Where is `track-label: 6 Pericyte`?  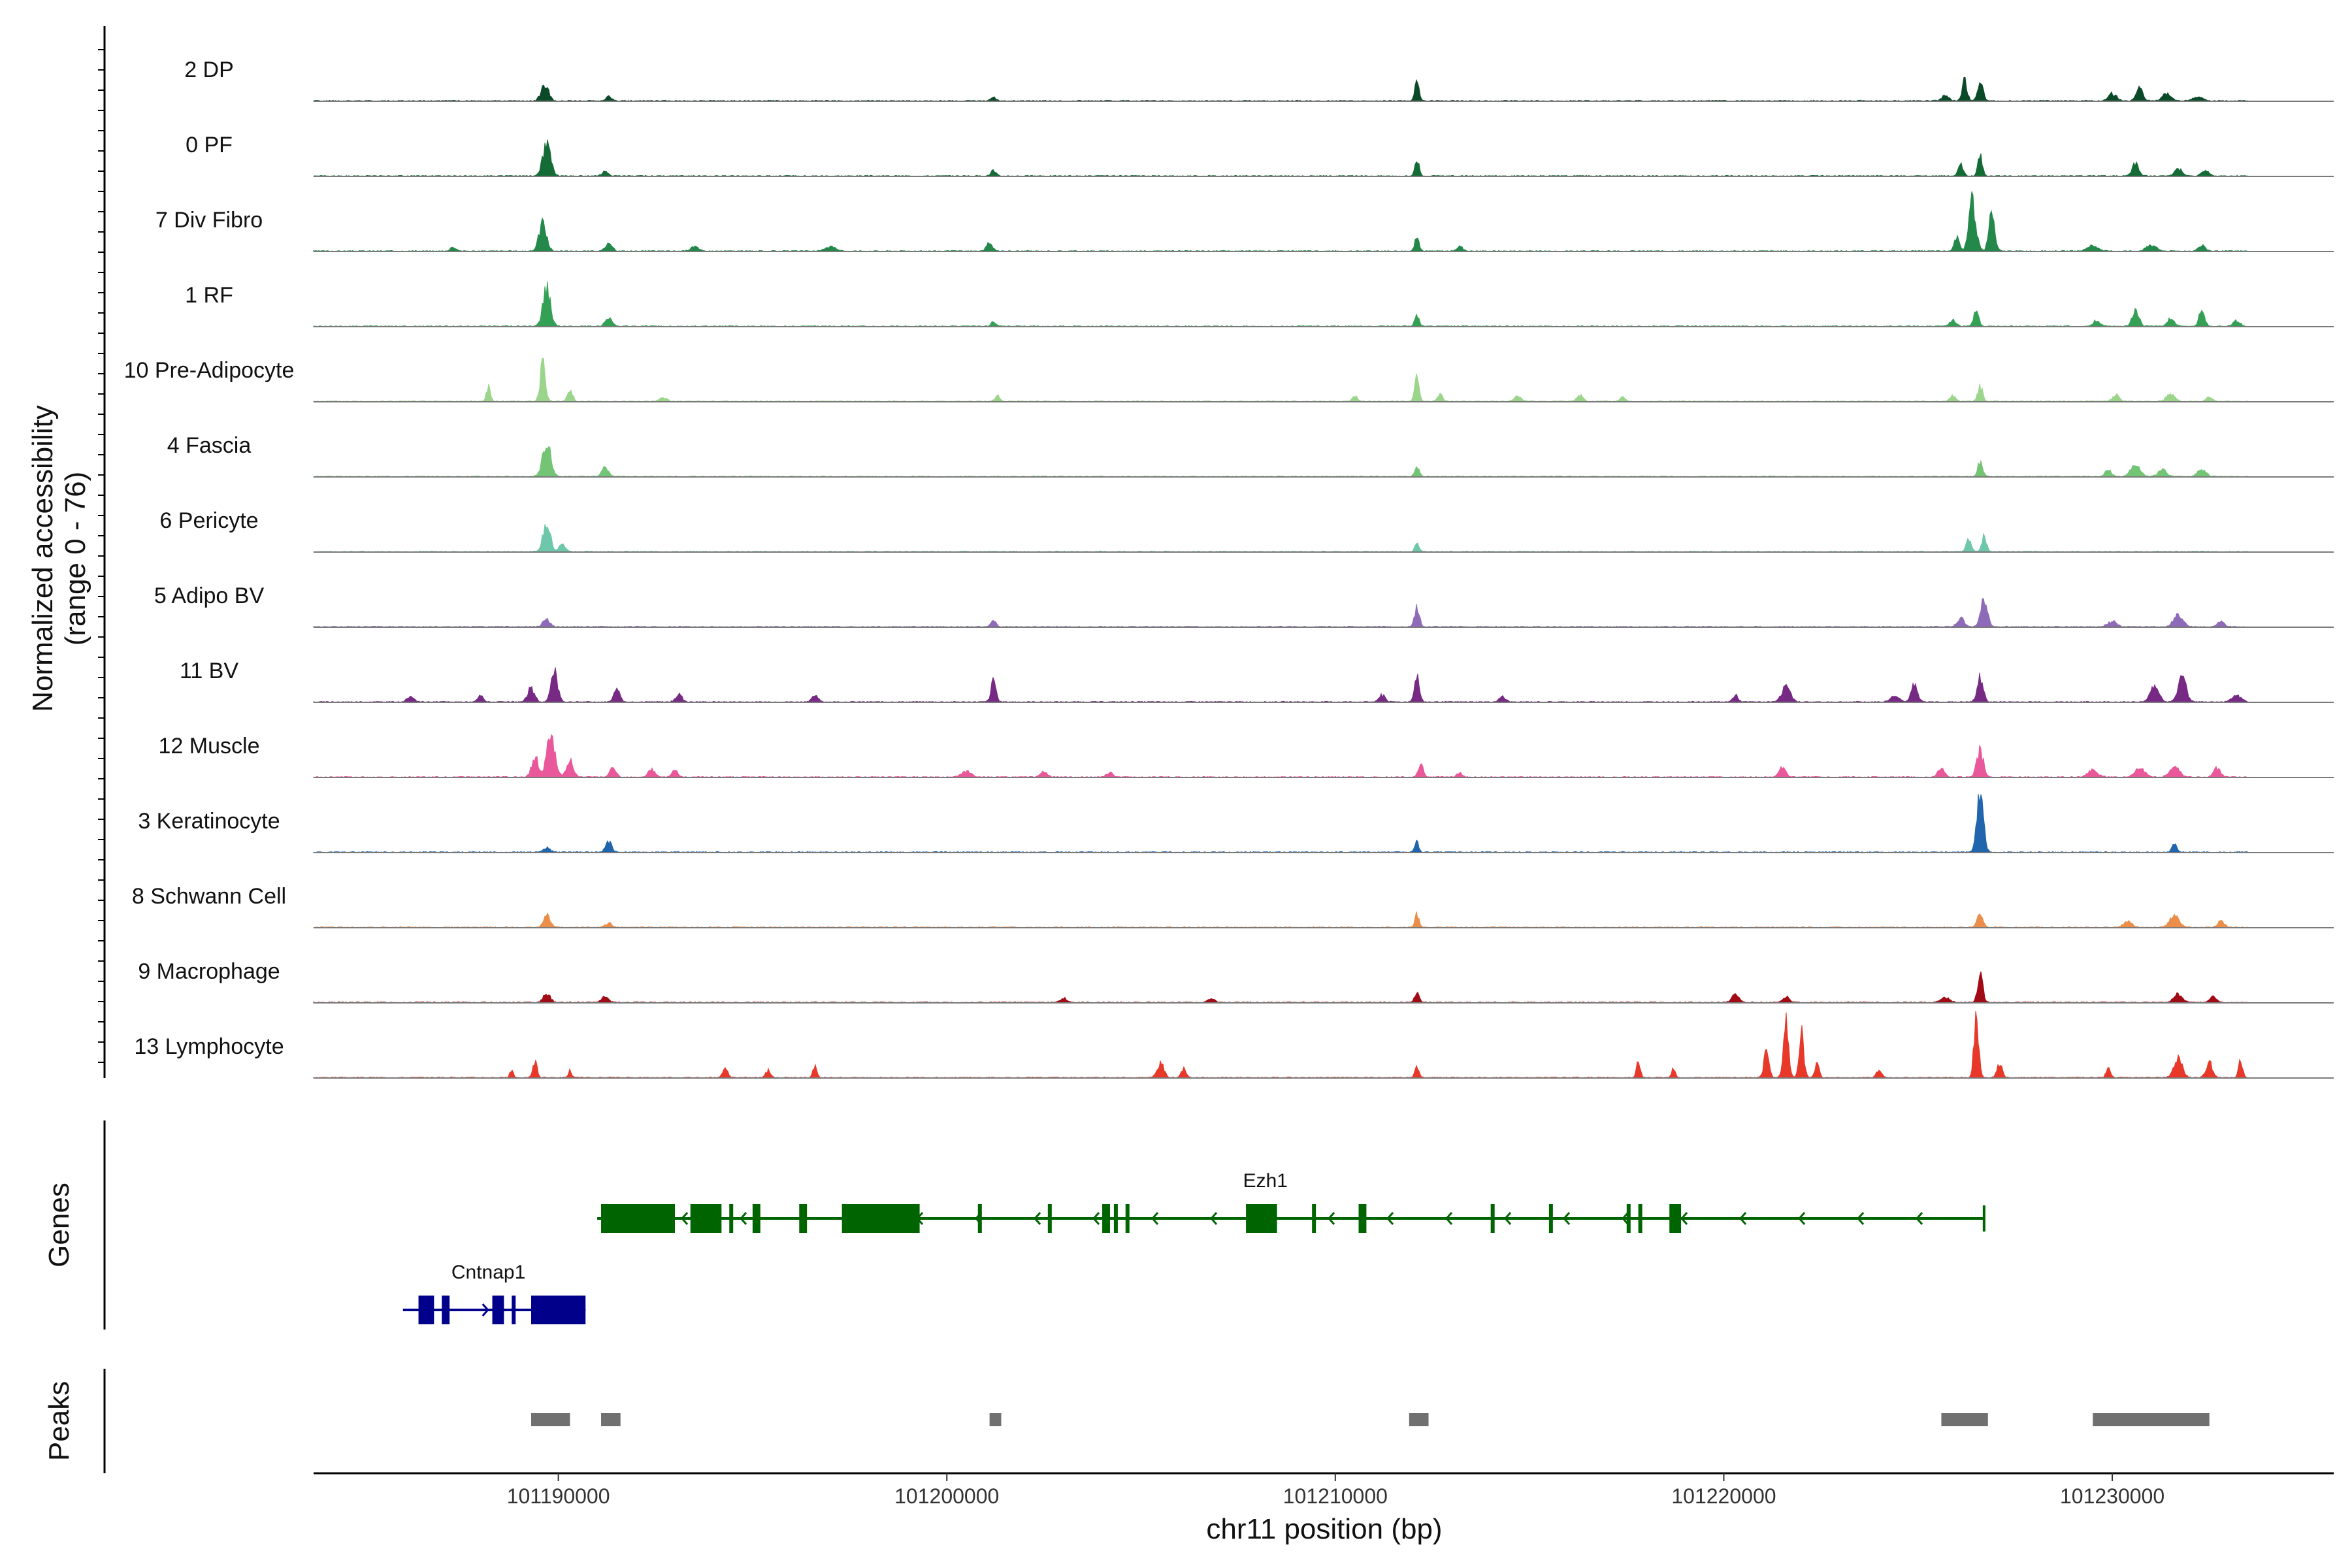 track-label: 6 Pericyte is located at coordinates (208, 520).